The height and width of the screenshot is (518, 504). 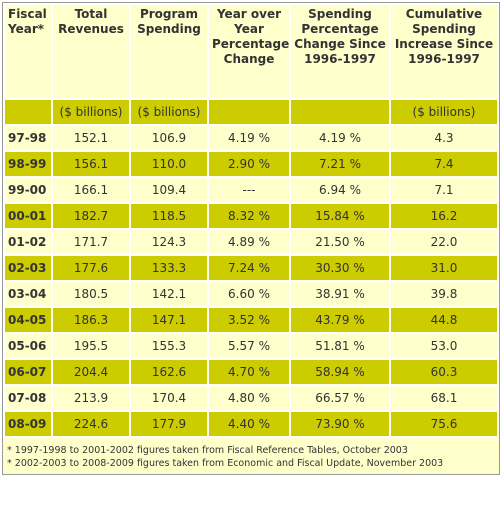 I want to click on data-cell: 7.21 %, so click(x=340, y=164).